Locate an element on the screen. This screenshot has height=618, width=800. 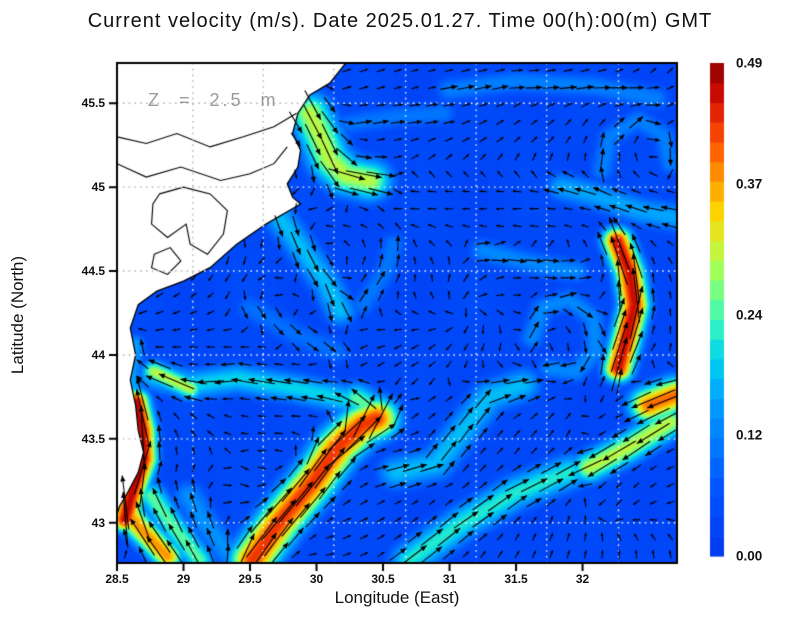
y-tick-label: 44.5 is located at coordinates (93, 271).